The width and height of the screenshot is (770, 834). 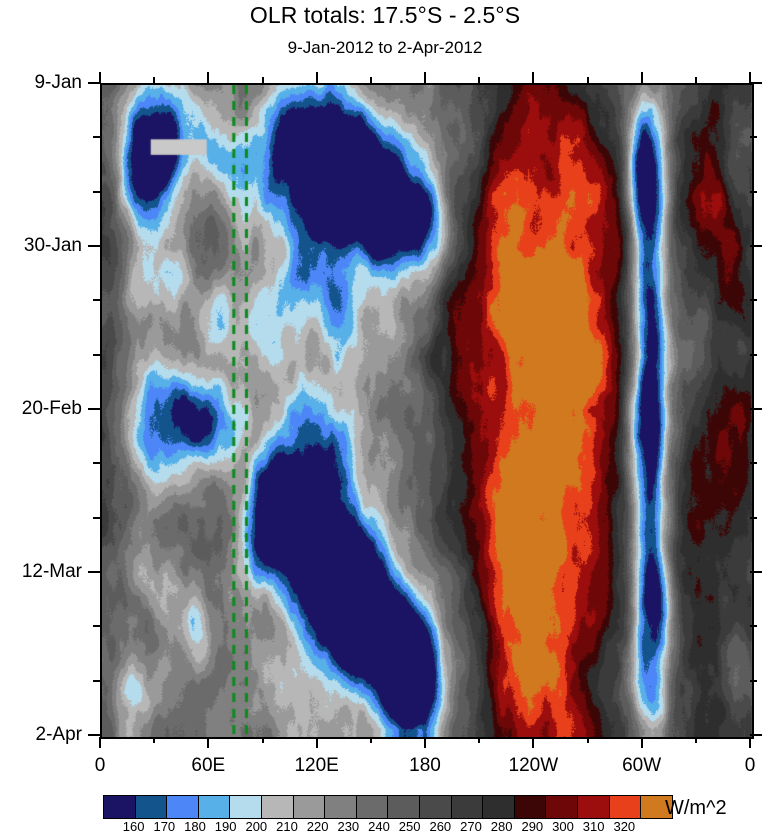 I want to click on colorbar-label-220: 220, so click(x=317, y=826).